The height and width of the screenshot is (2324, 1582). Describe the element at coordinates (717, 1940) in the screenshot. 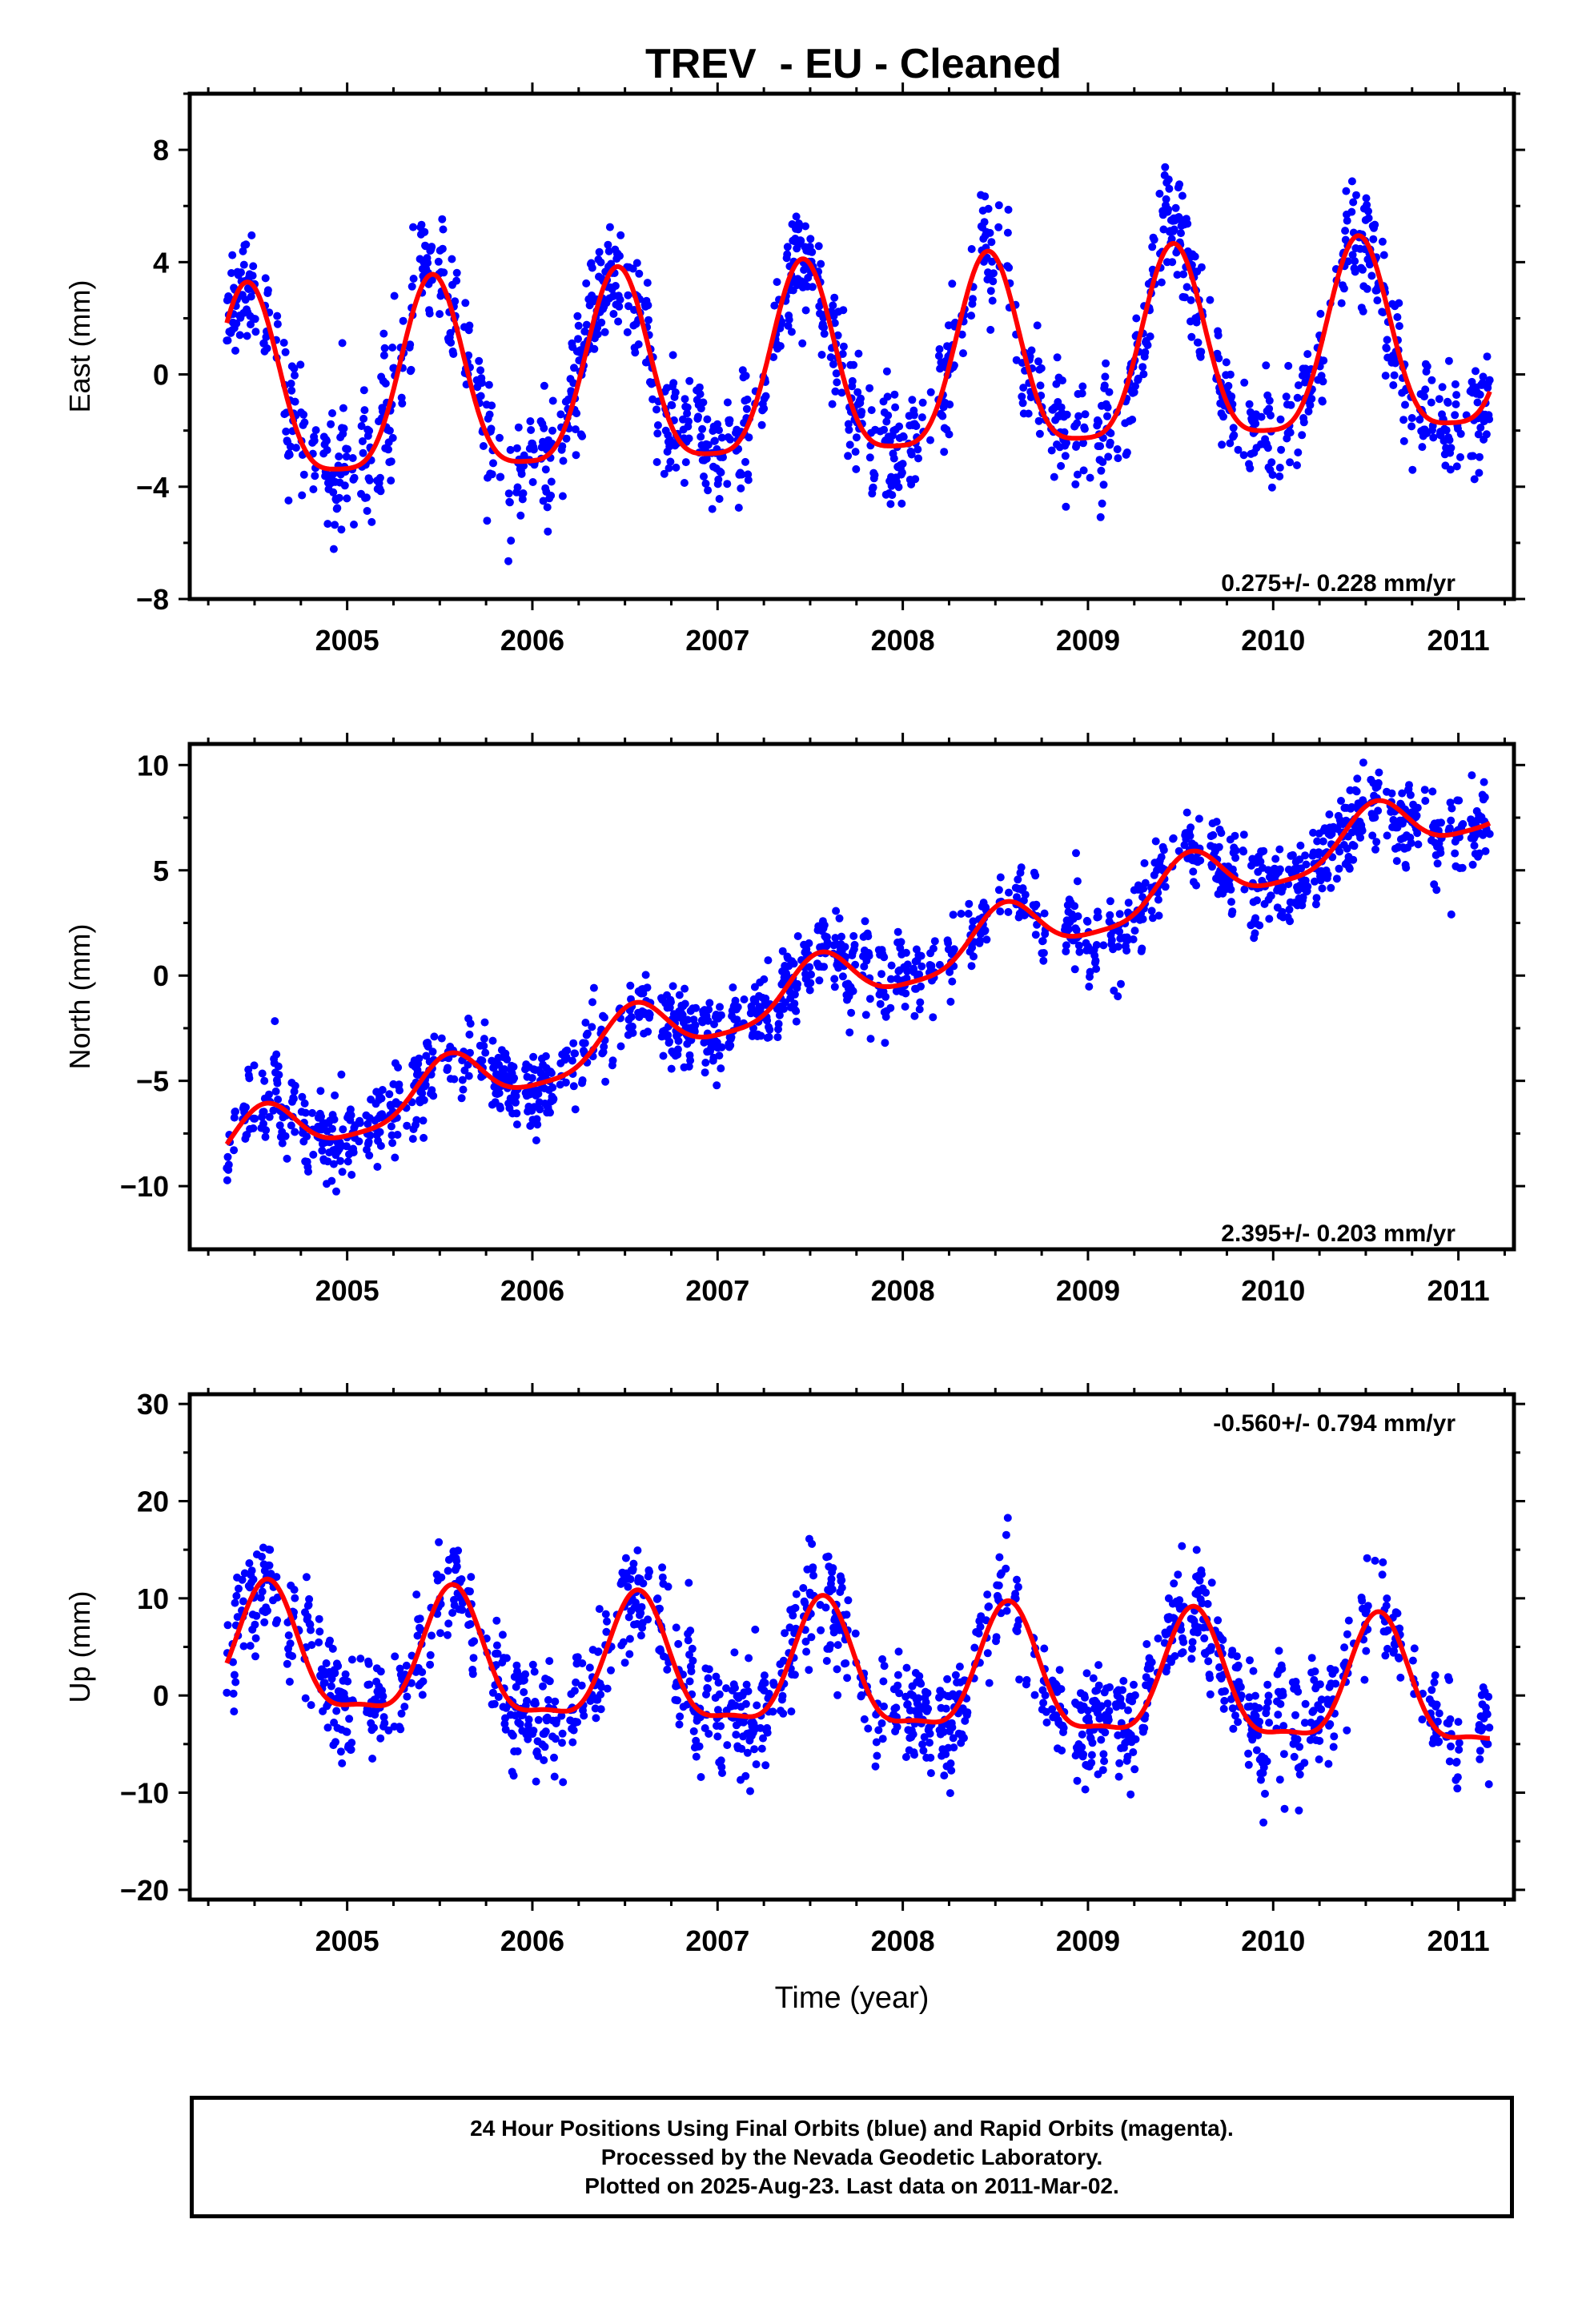

I see `x-tick-label: 2007` at that location.